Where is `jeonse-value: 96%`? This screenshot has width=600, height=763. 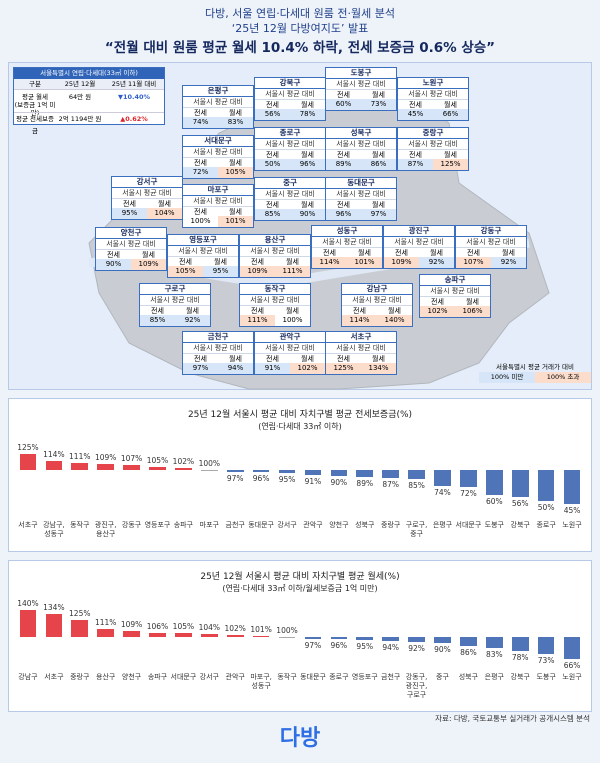
jeonse-value: 96% is located at coordinates (343, 214).